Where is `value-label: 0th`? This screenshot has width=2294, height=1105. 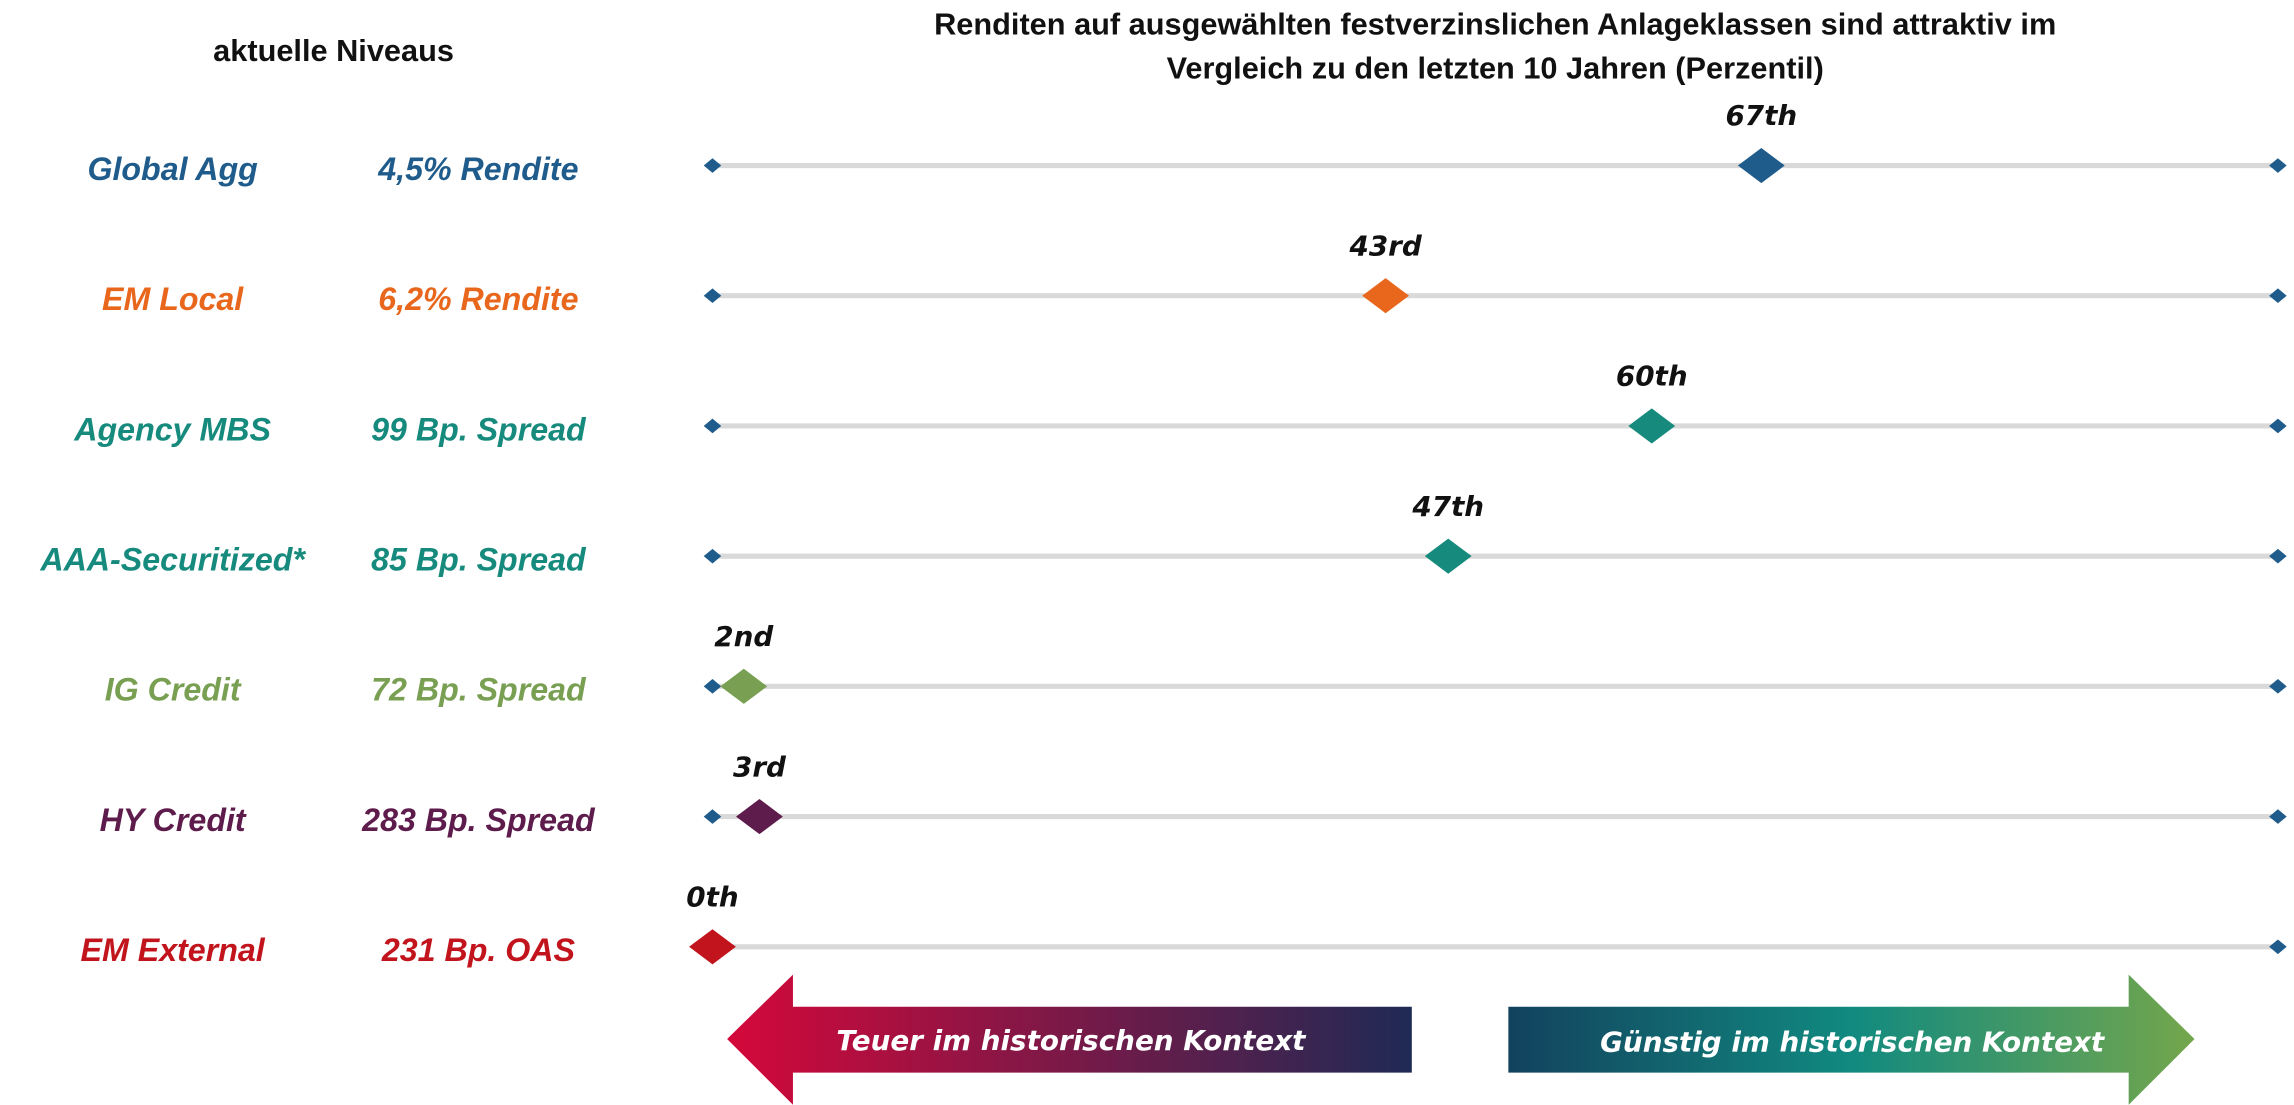 value-label: 0th is located at coordinates (712, 897).